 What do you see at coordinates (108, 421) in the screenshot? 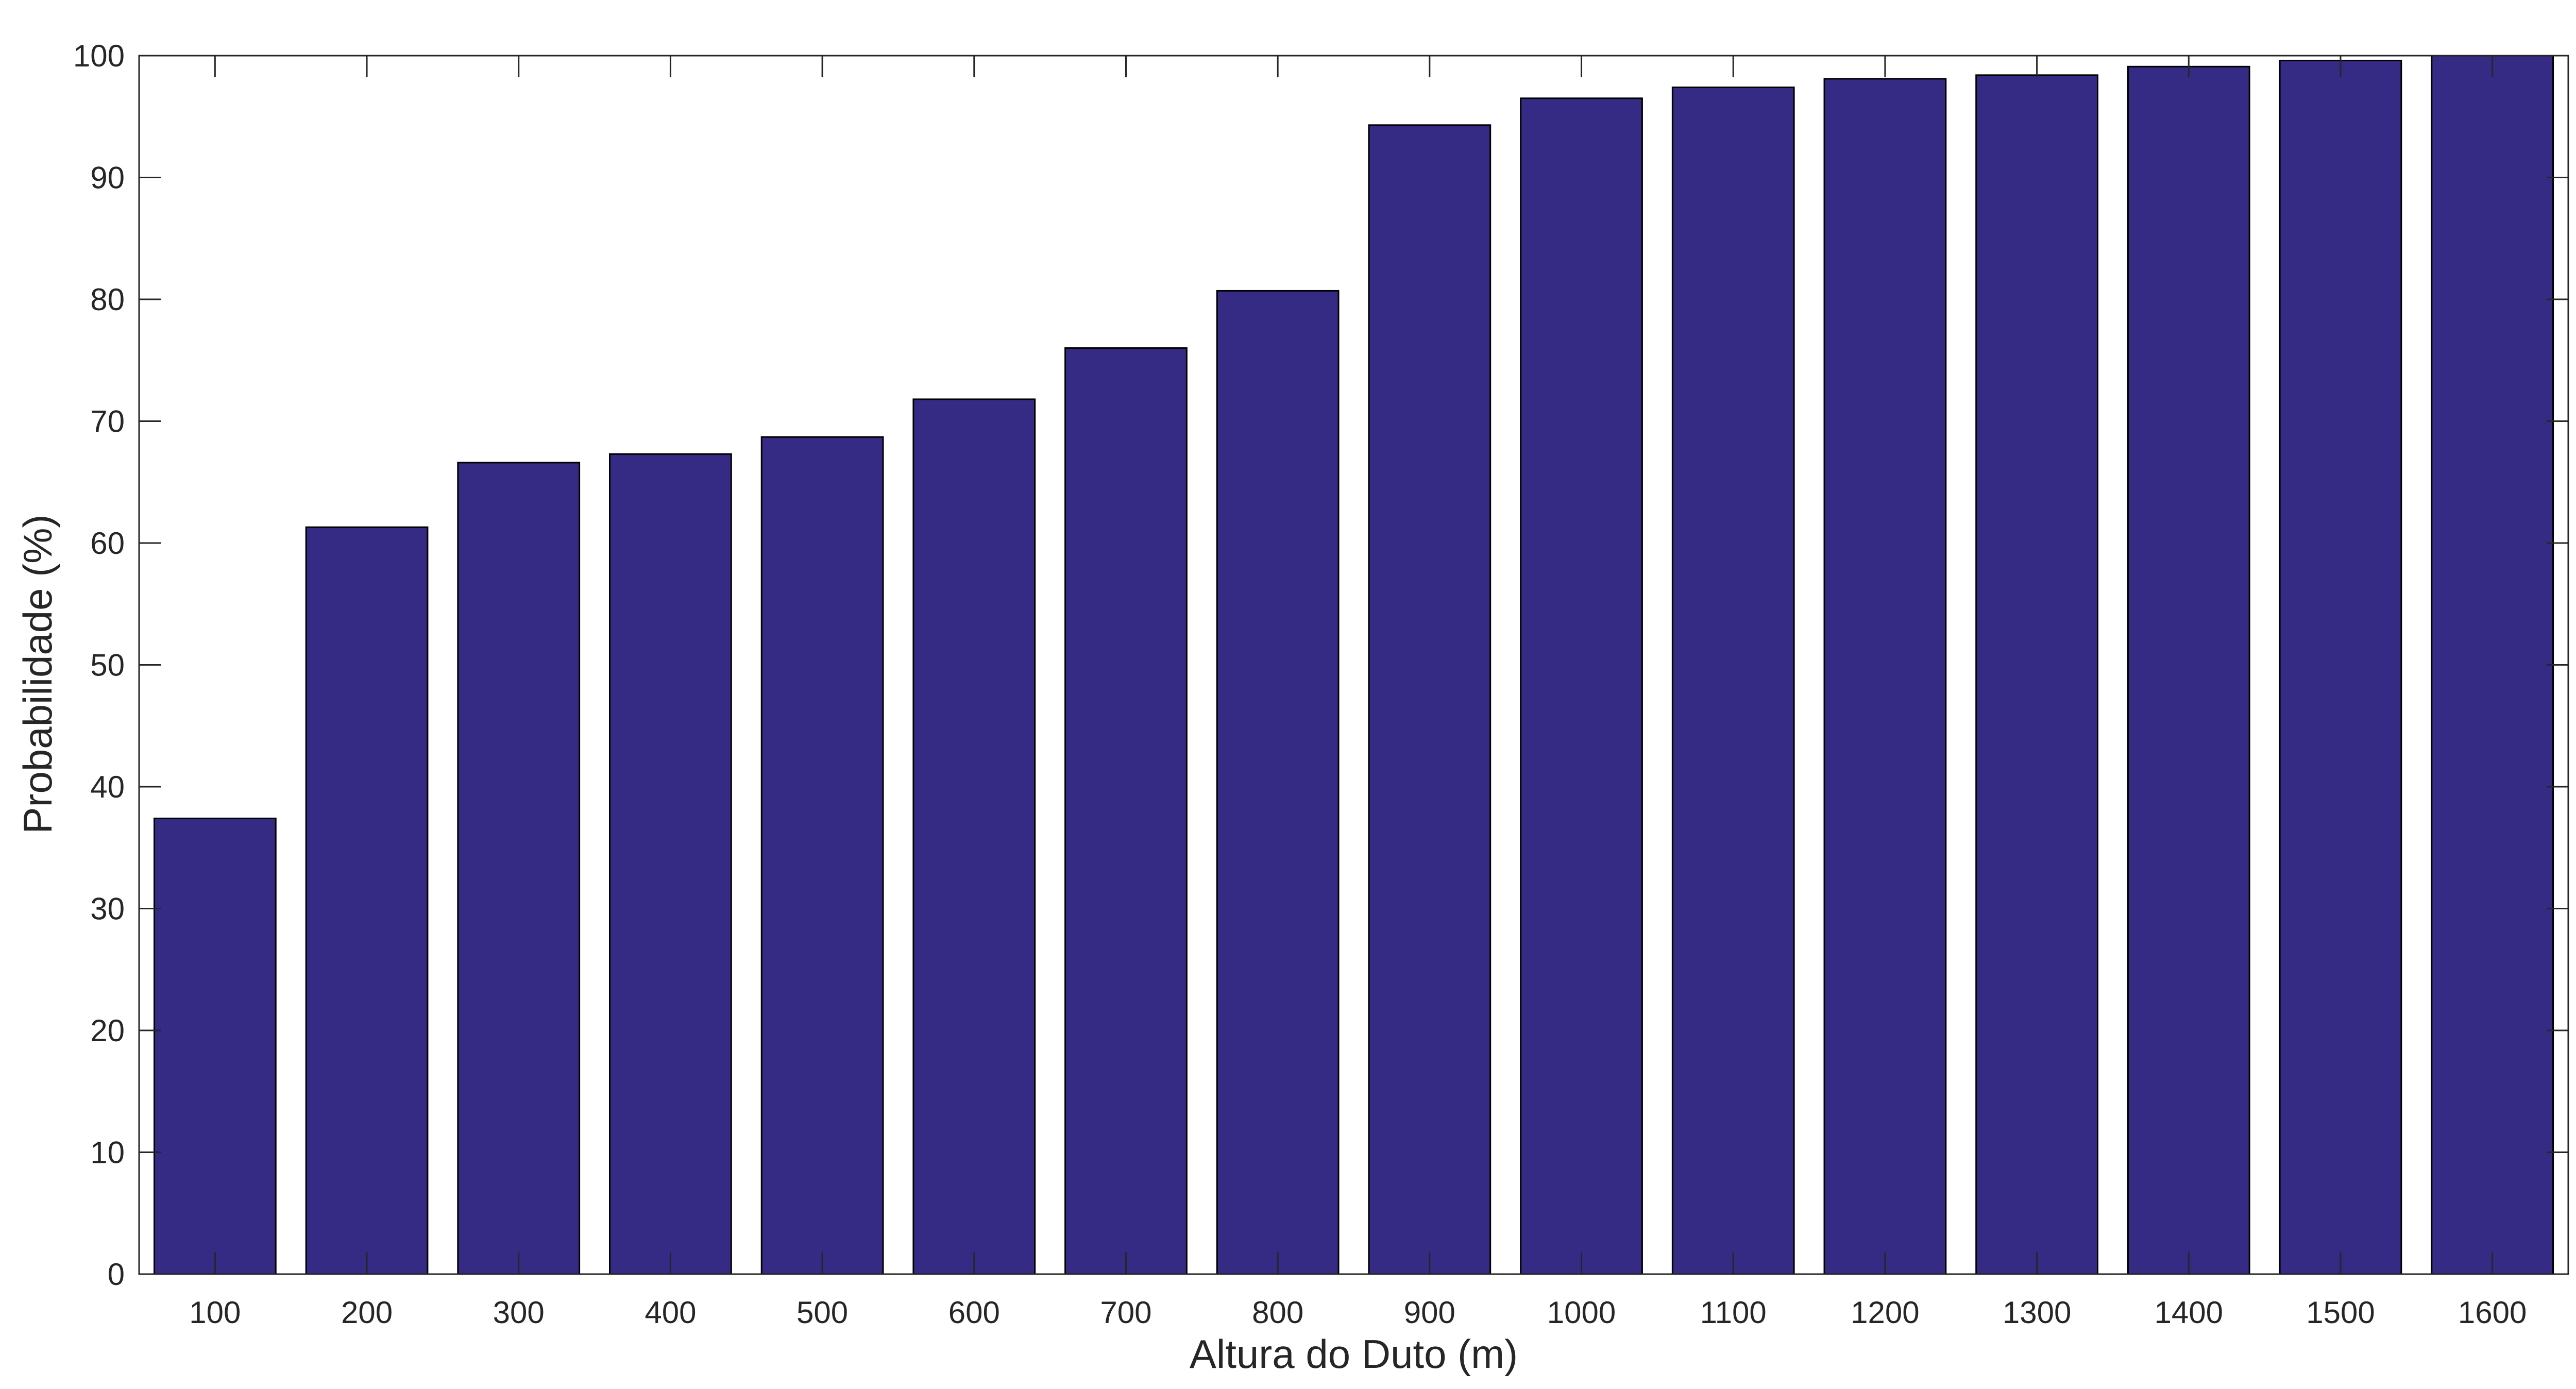
I see `y-tick-label: 70` at bounding box center [108, 421].